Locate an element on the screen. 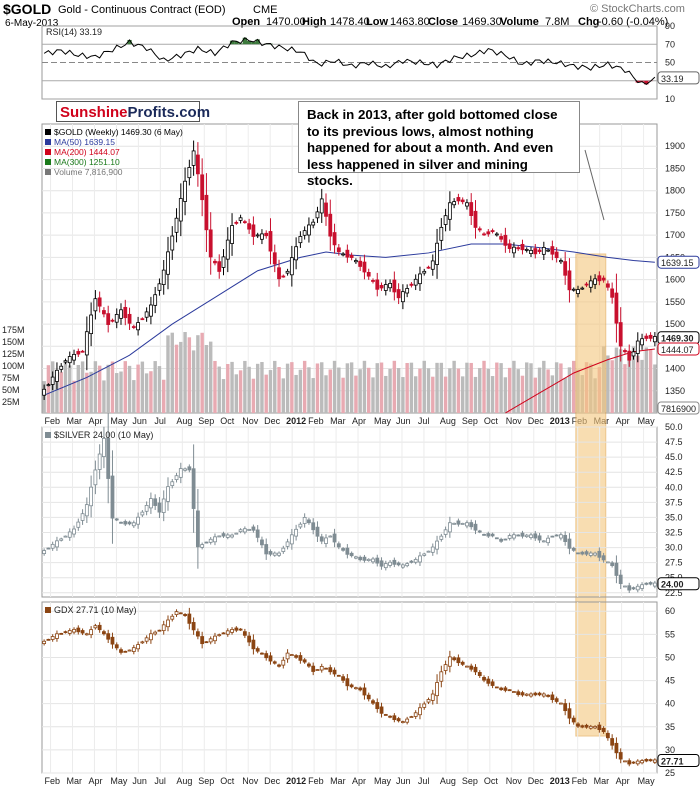 This screenshot has height=789, width=700. x-tick-label: Feb is located at coordinates (580, 781).